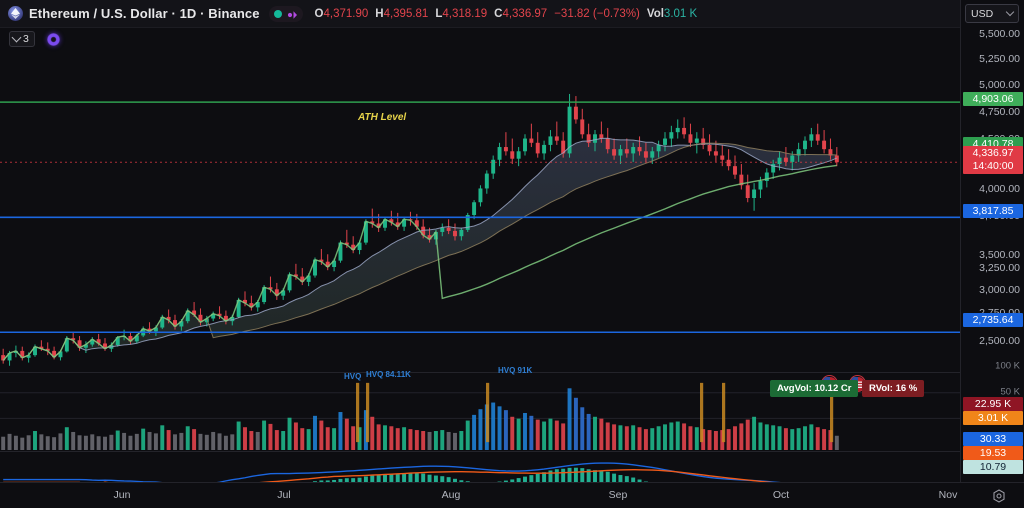 This screenshot has height=508, width=1024. I want to click on price-axis-tick: 3,250.00, so click(999, 268).